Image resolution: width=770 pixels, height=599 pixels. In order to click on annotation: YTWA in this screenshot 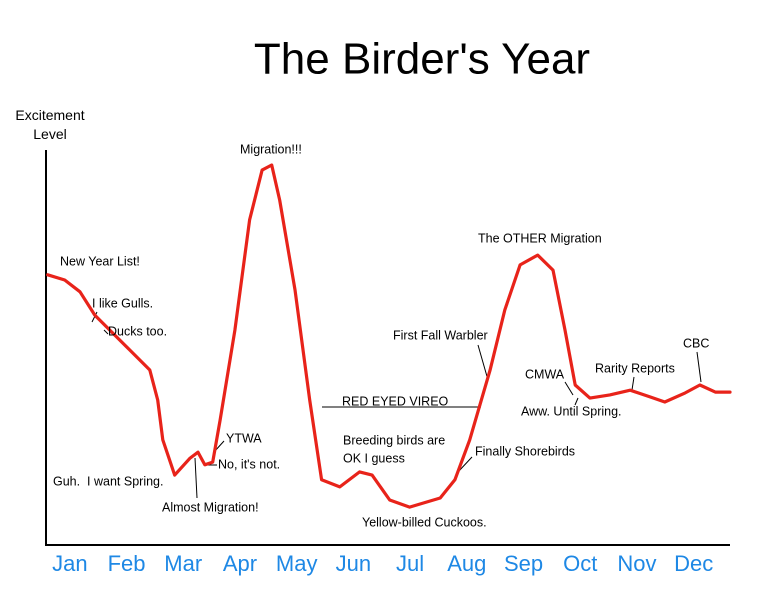, I will do `click(244, 438)`.